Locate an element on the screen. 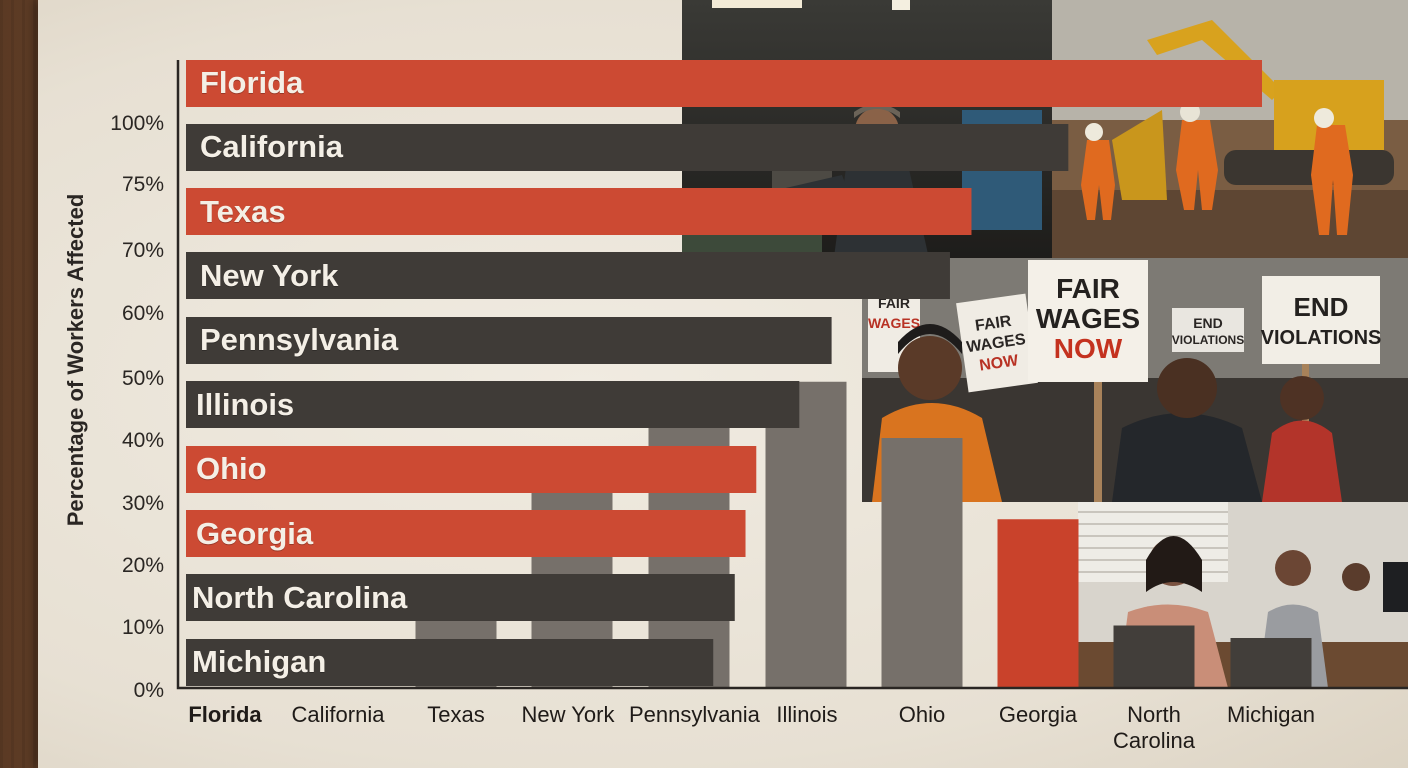 This screenshot has height=768, width=1408. hbar-north-carolina is located at coordinates (460, 597).